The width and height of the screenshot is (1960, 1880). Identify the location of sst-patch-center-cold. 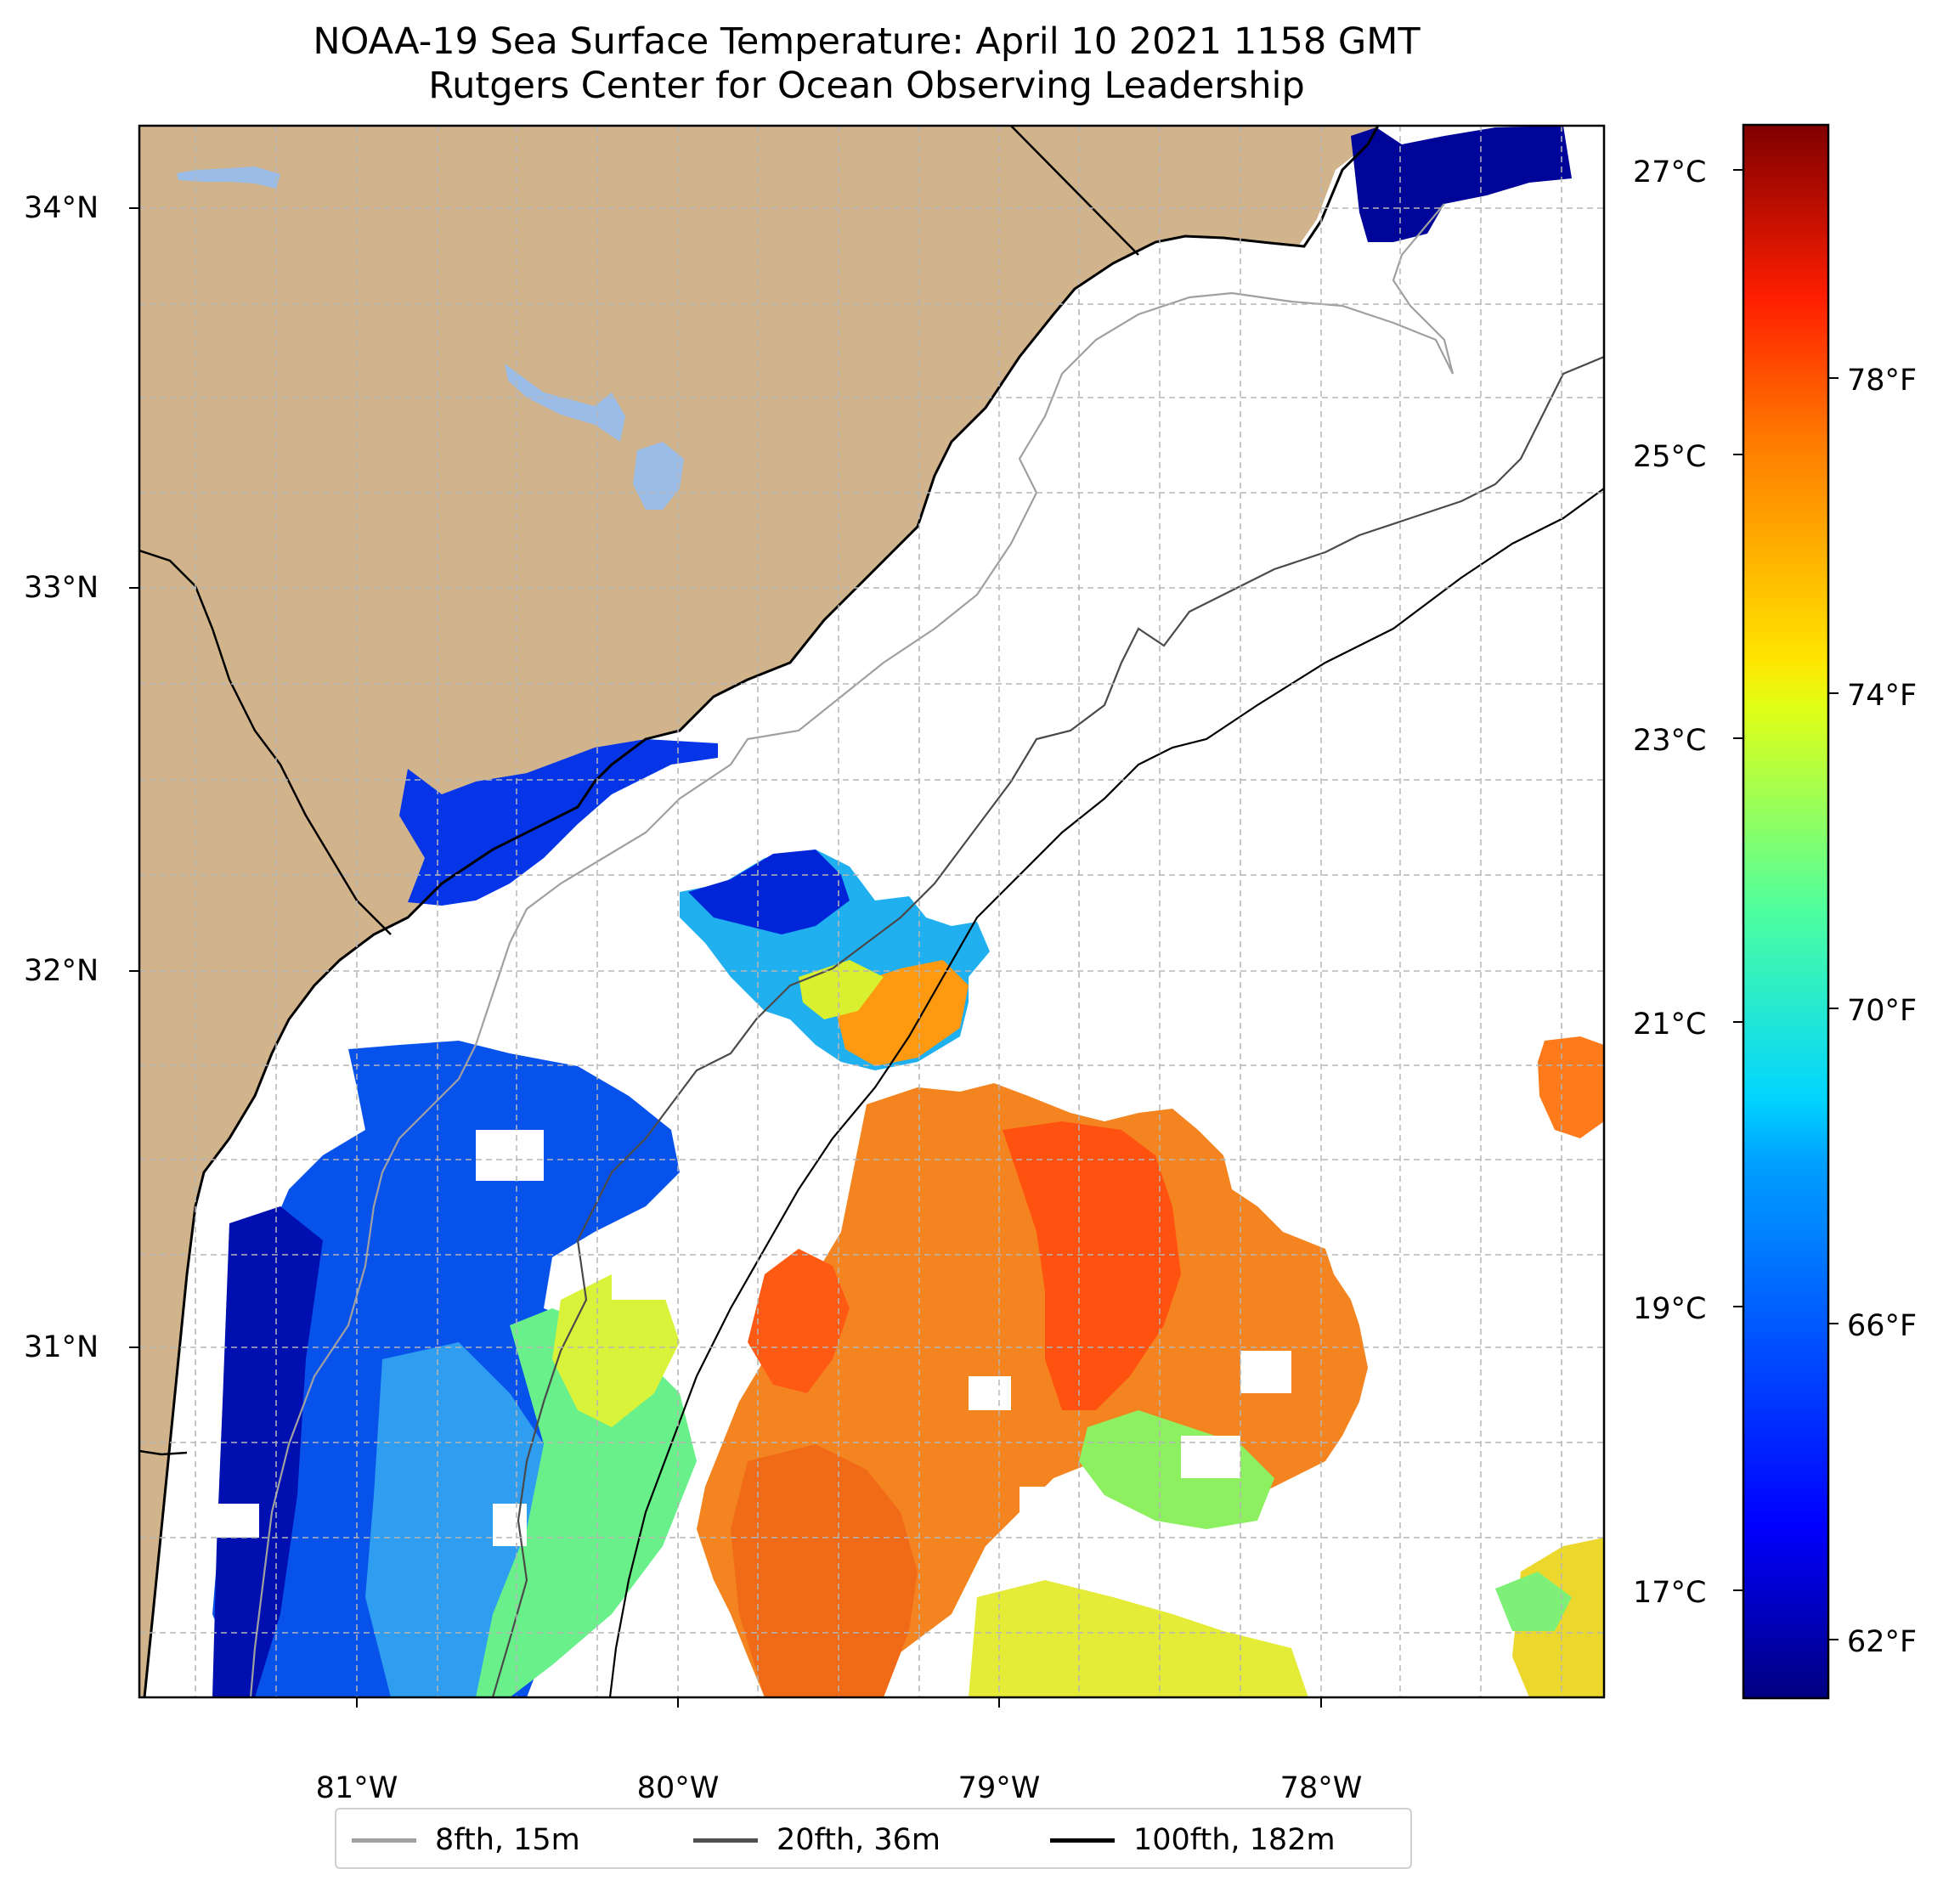
(769, 892).